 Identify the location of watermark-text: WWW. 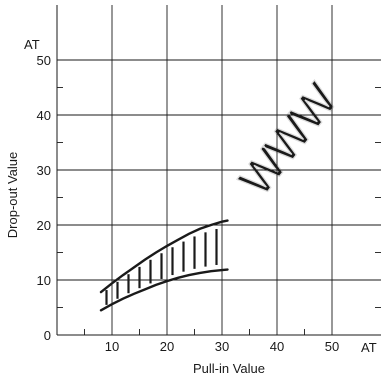
(288, 139).